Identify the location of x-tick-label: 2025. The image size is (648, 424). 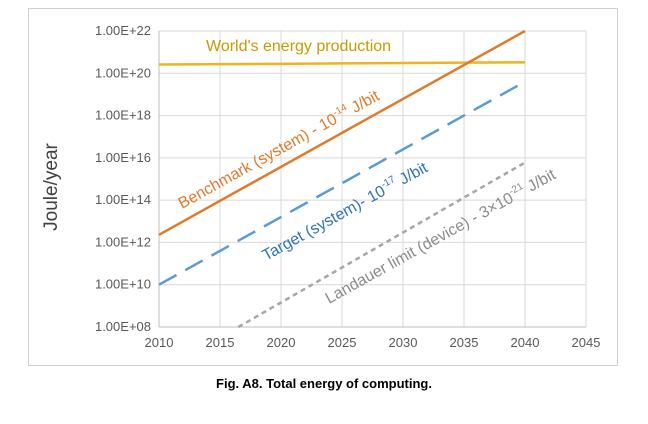
(342, 342).